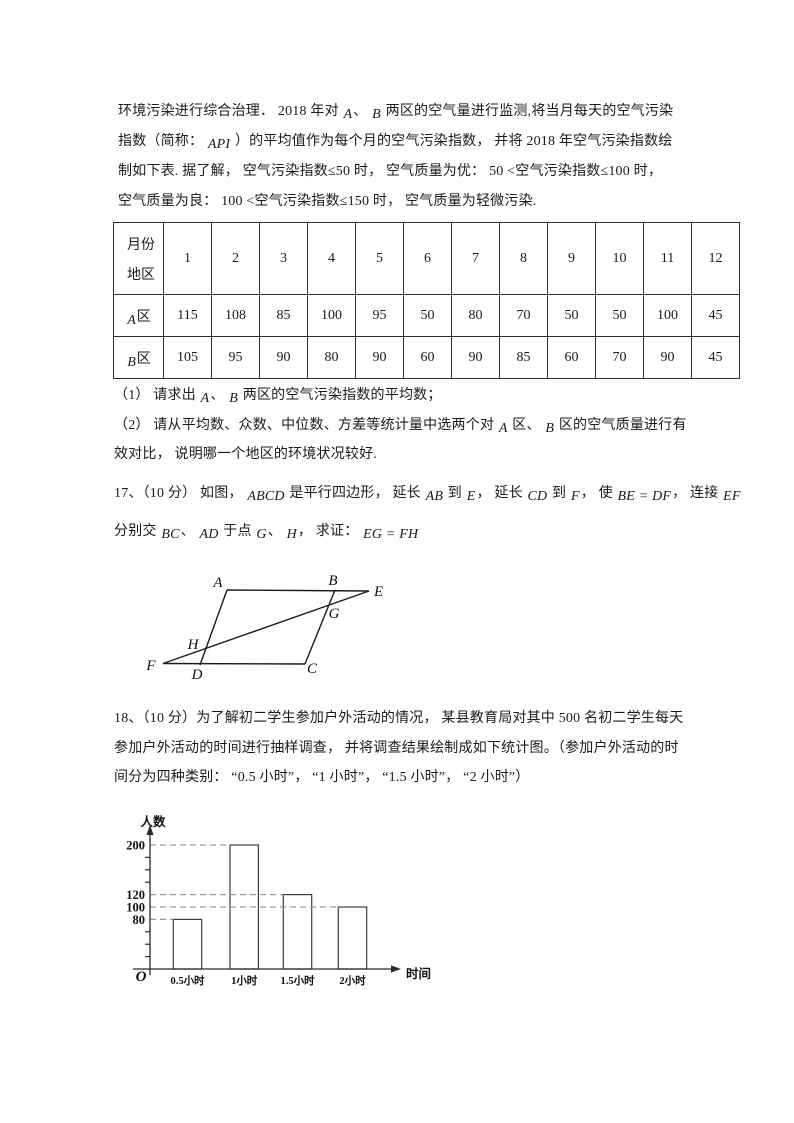 This screenshot has width=794, height=1123. I want to click on math-run: F, so click(575, 496).